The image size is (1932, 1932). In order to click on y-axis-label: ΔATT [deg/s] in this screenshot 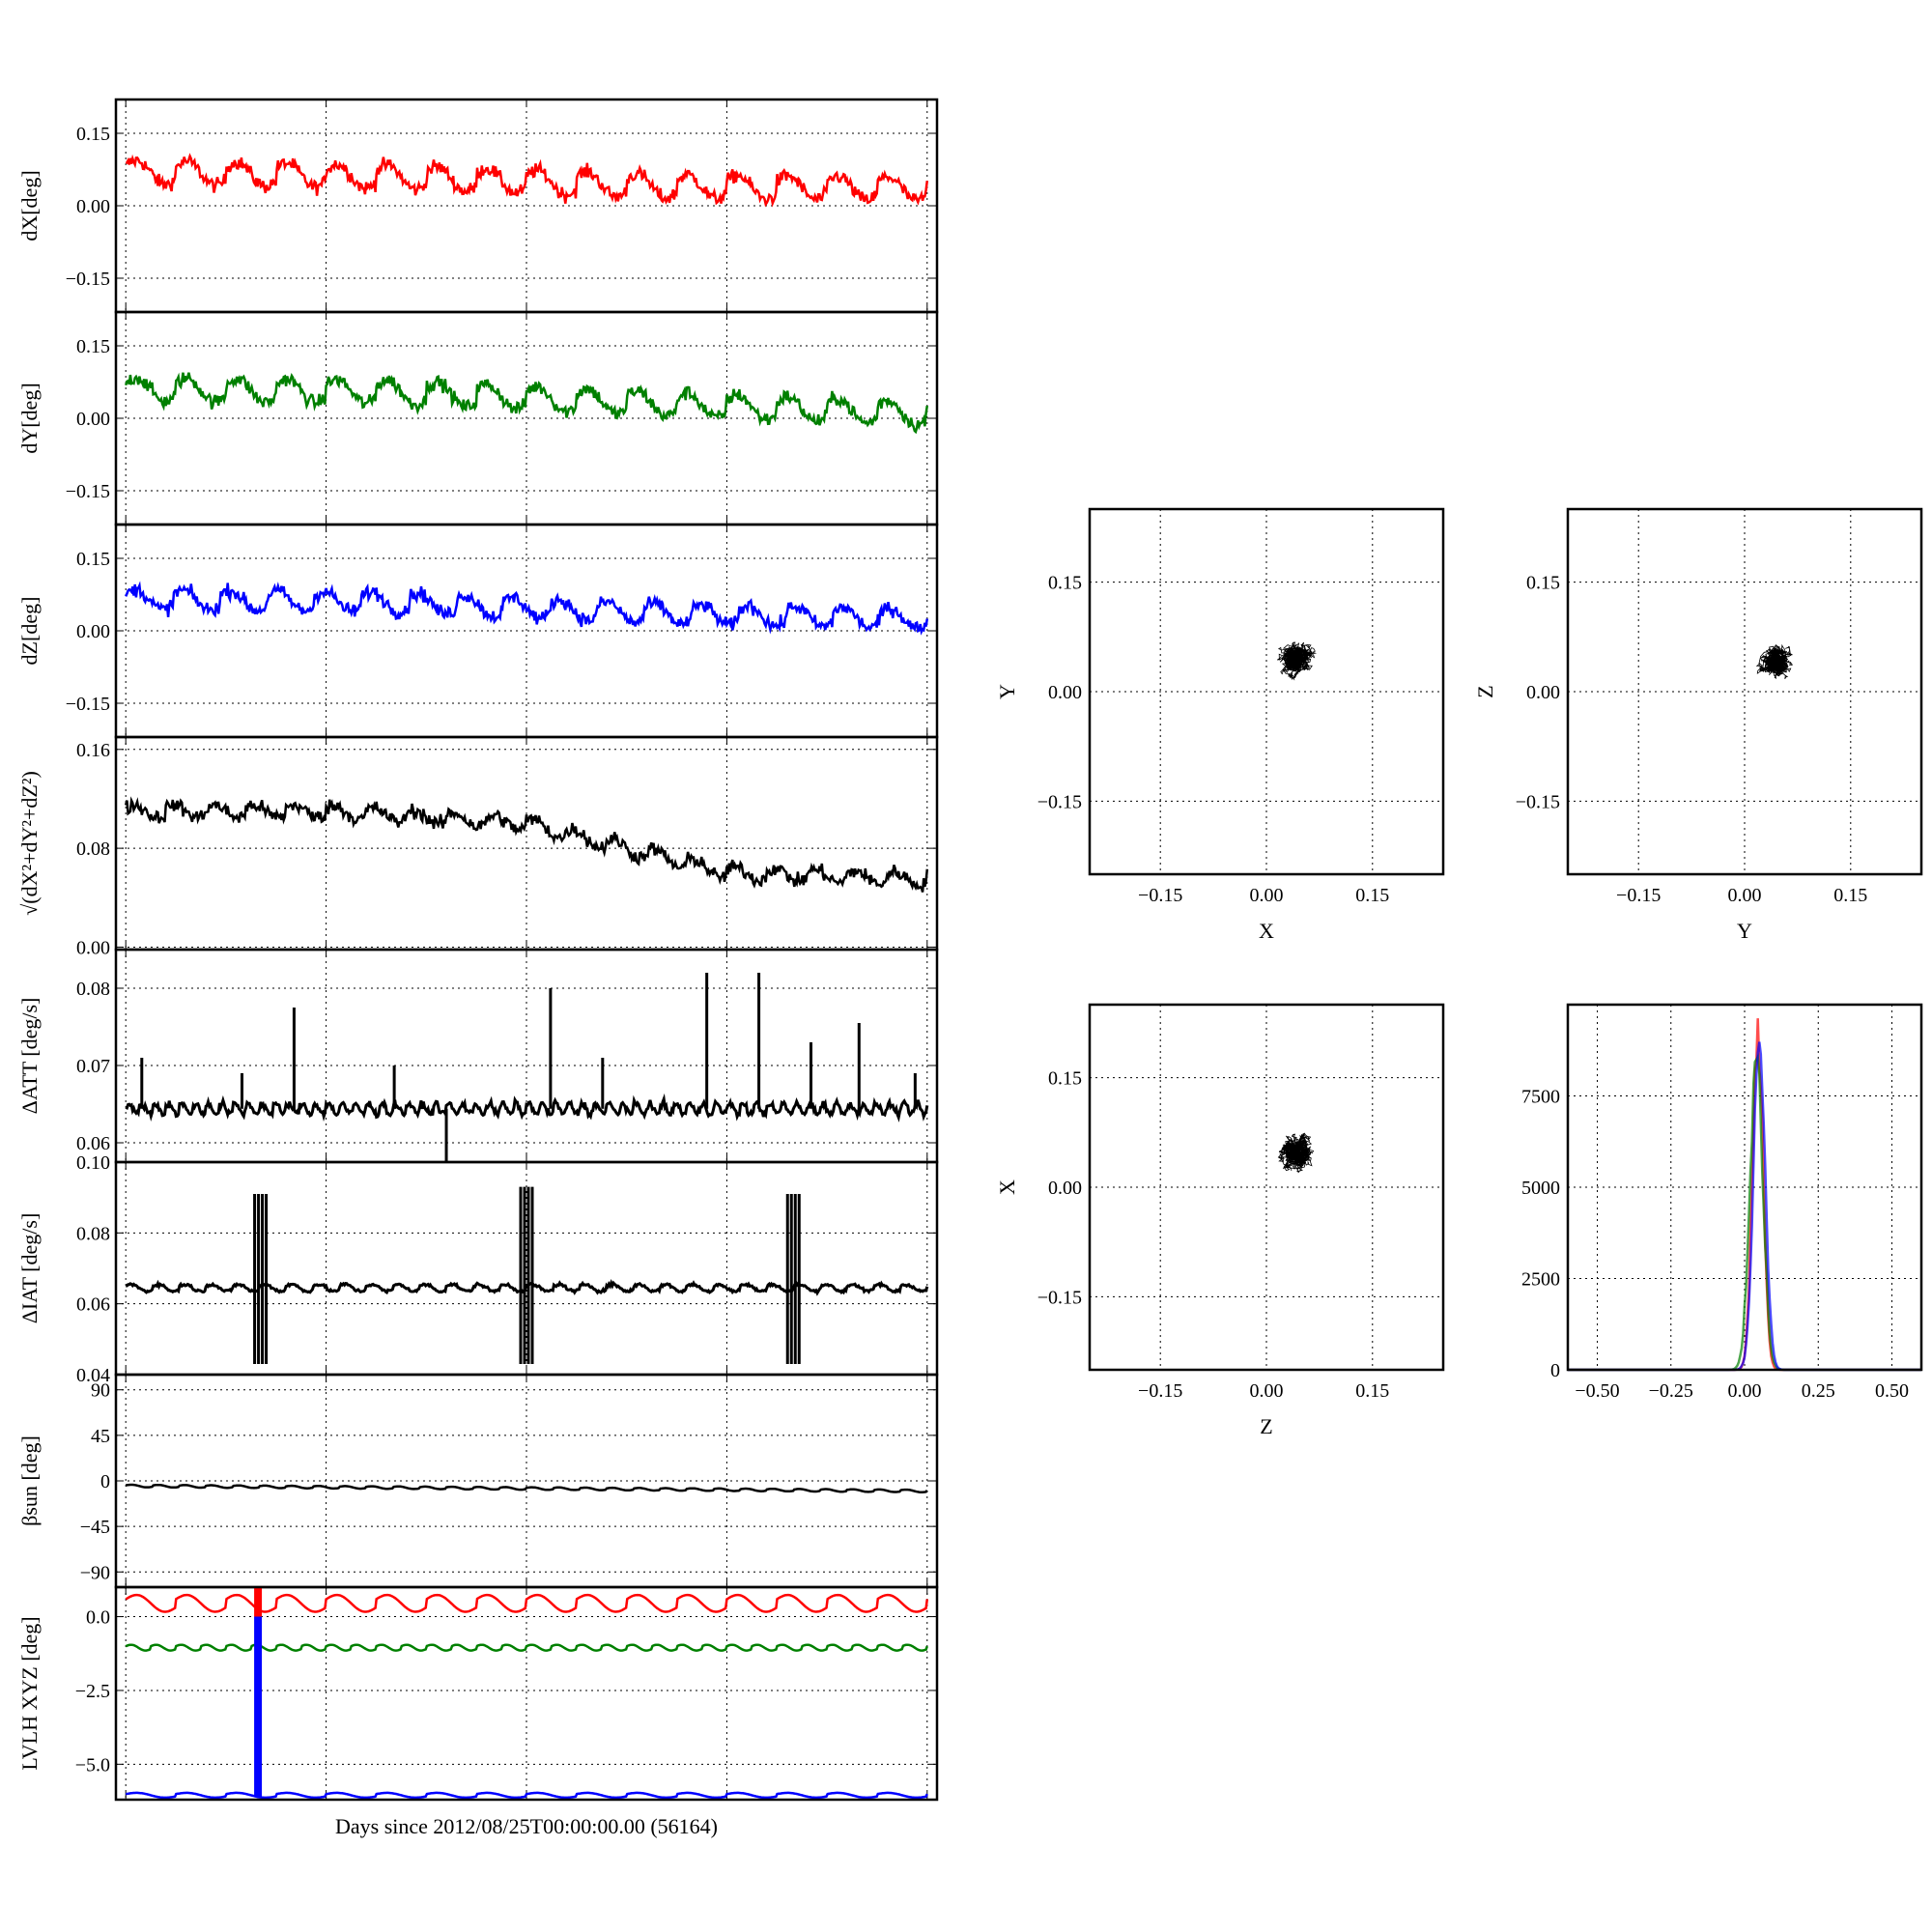, I will do `click(29, 1056)`.